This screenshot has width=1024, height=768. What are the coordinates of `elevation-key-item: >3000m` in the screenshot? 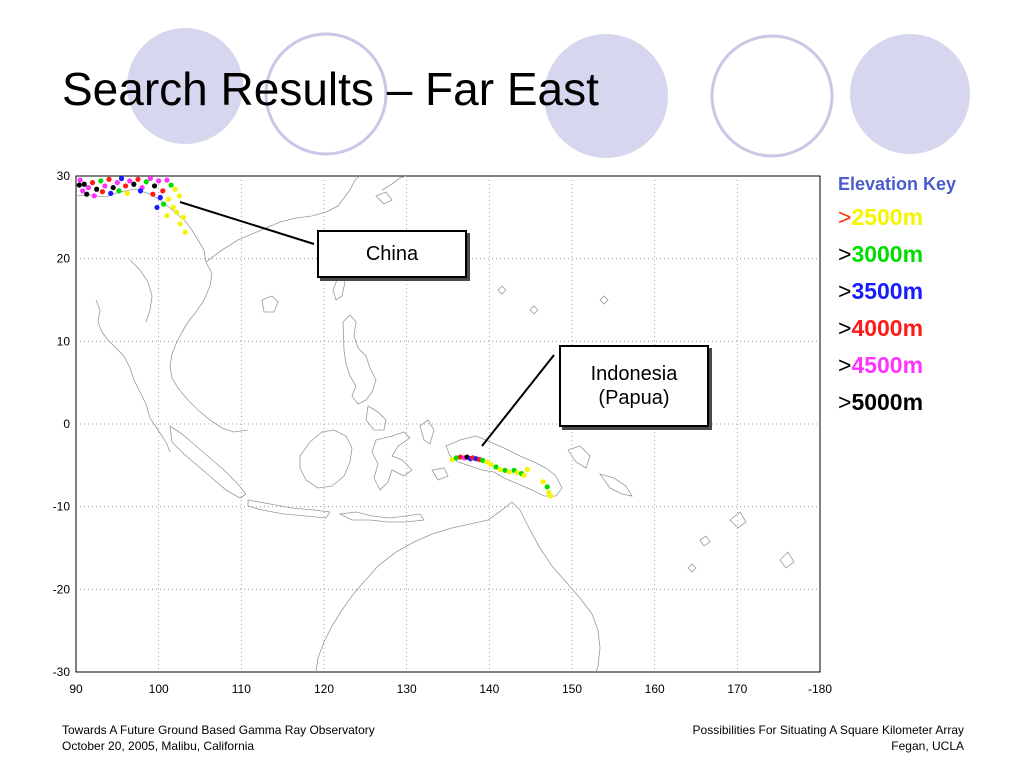 It's located at (923, 254).